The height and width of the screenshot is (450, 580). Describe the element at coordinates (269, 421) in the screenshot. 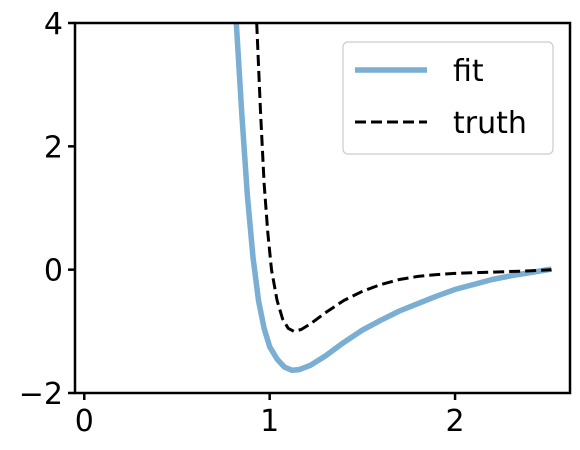

I see `x-tick-label: 1` at that location.